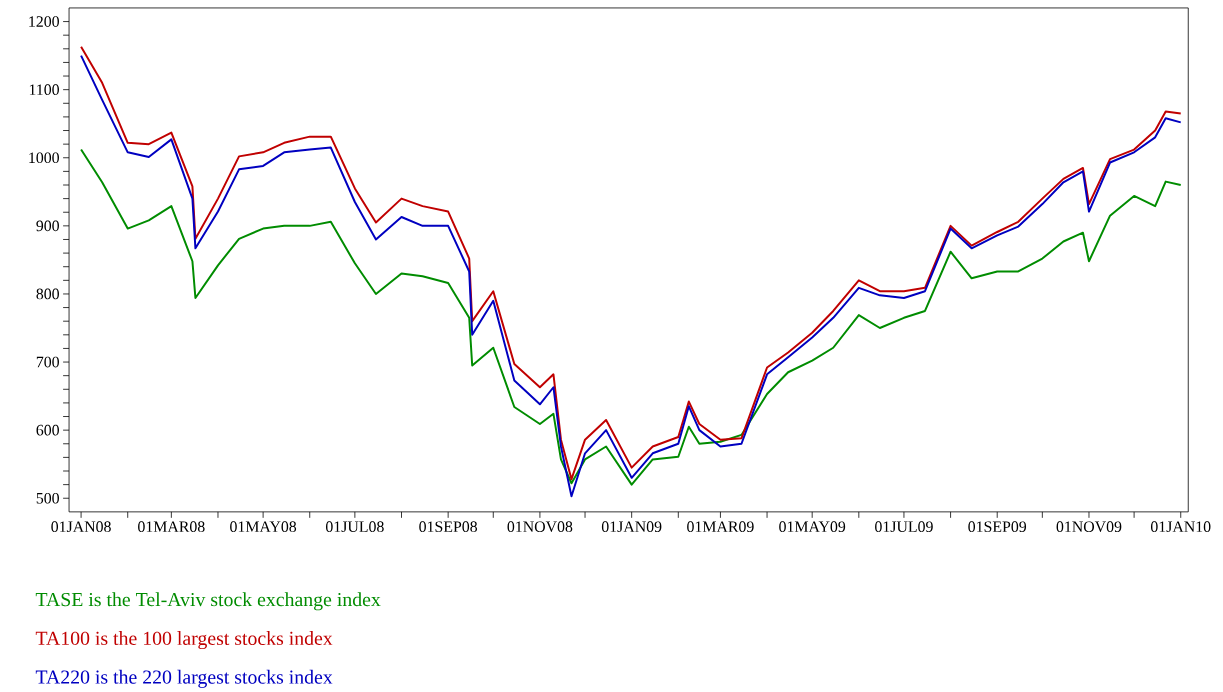  What do you see at coordinates (904, 527) in the screenshot?
I see `x-tick-label: 01JUL09` at bounding box center [904, 527].